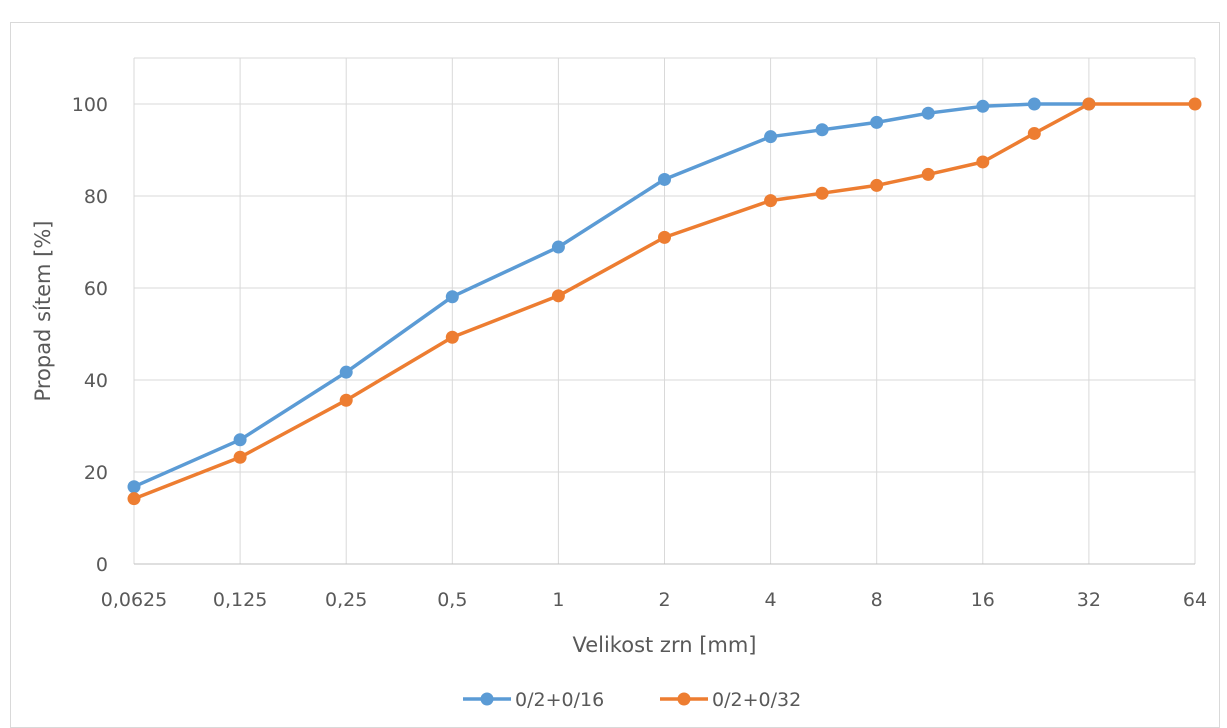 This screenshot has width=1227, height=728. I want to click on x-tick-label: 64, so click(1195, 600).